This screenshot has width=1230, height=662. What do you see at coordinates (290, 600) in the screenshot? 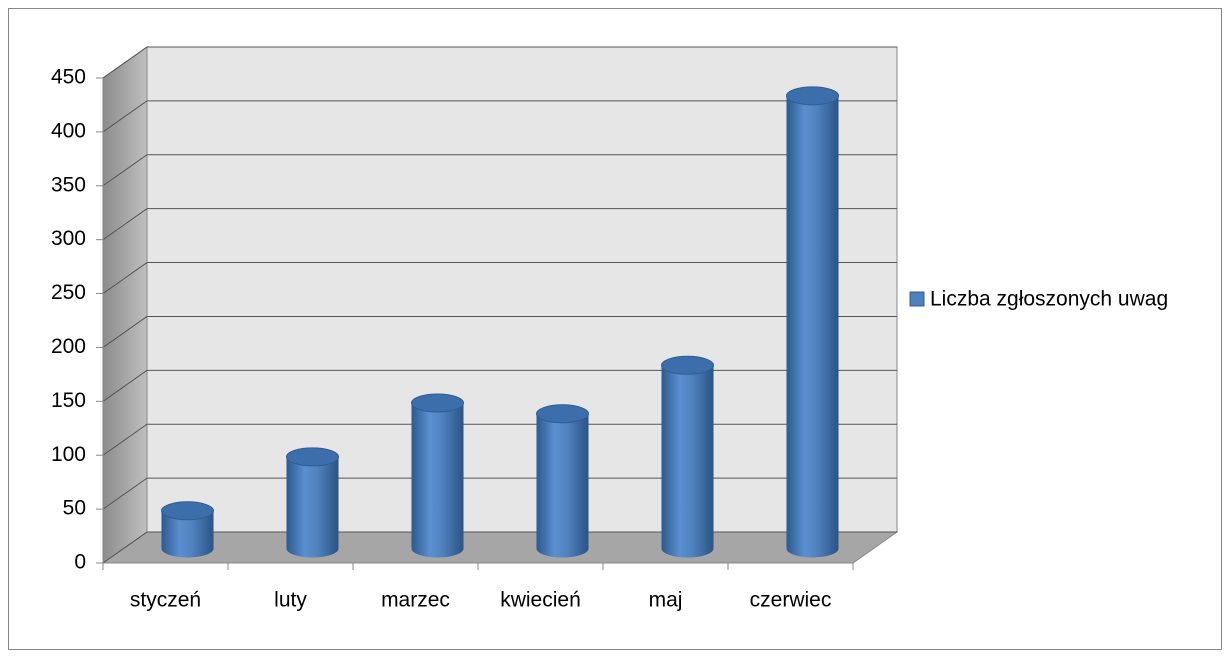
I see `x-tick-label: luty` at bounding box center [290, 600].